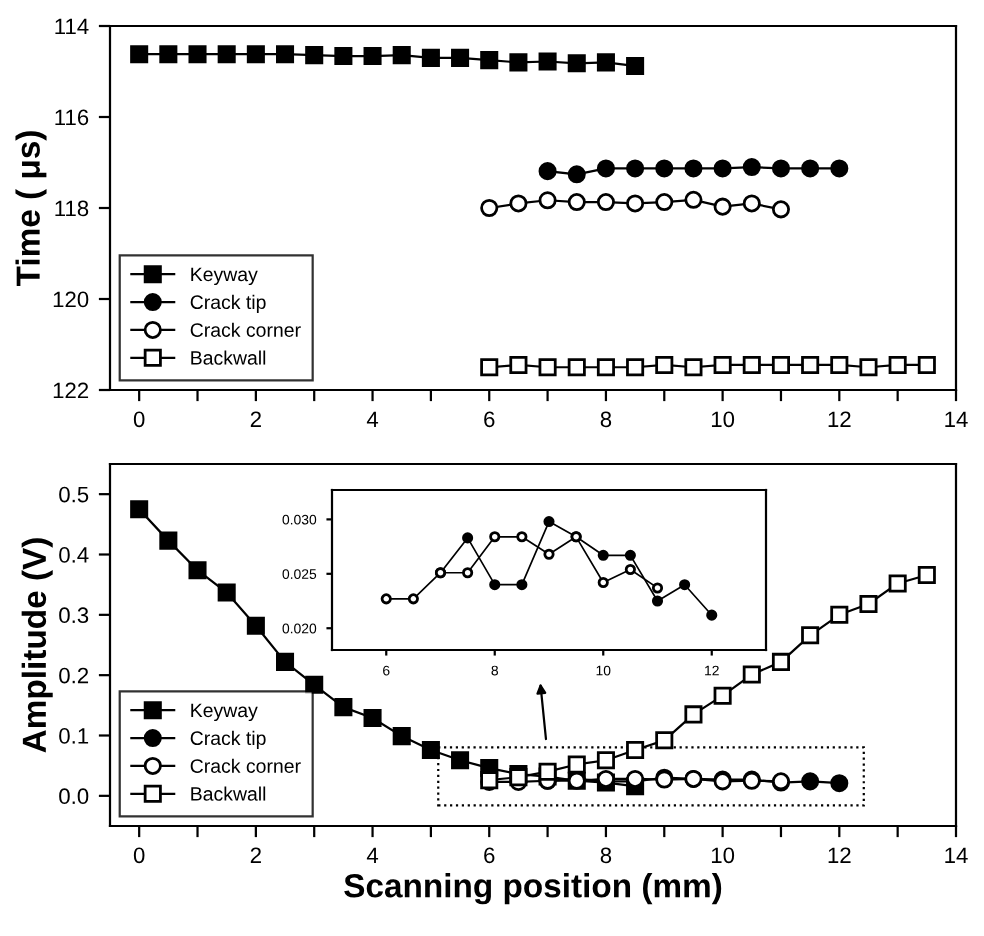  What do you see at coordinates (74, 494) in the screenshot?
I see `y-tick-label: 0.5` at bounding box center [74, 494].